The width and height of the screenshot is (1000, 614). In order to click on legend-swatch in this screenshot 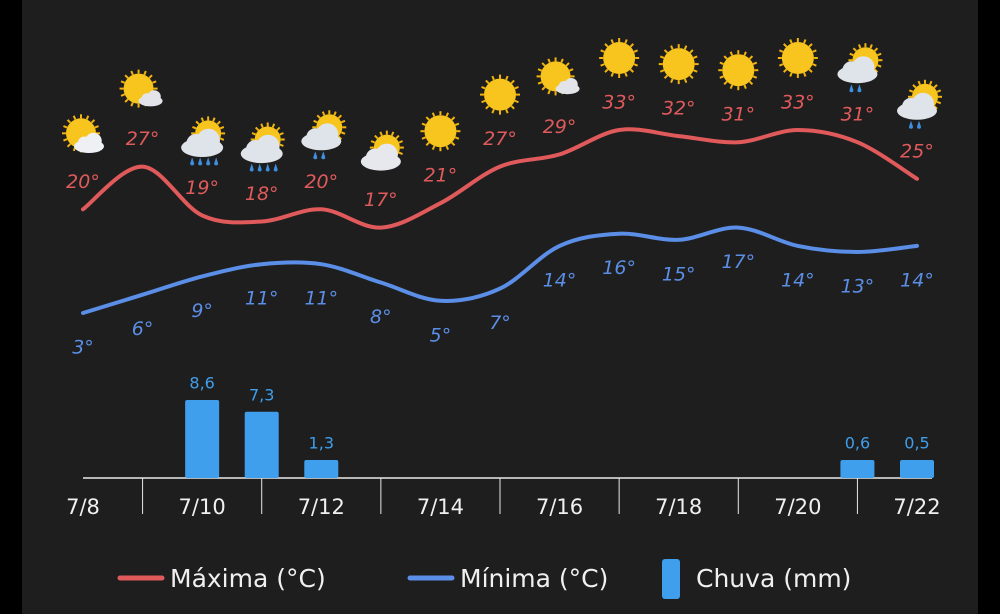, I will do `click(671, 579)`.